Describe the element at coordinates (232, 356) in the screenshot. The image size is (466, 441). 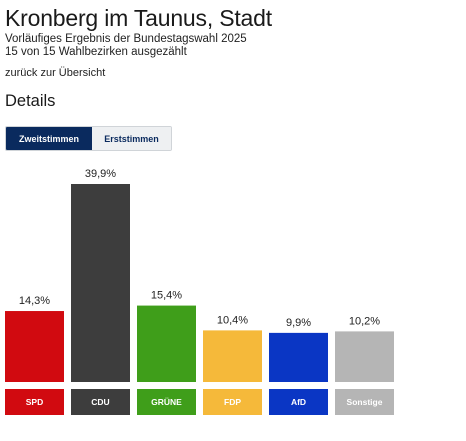
I see `bar-fdp` at that location.